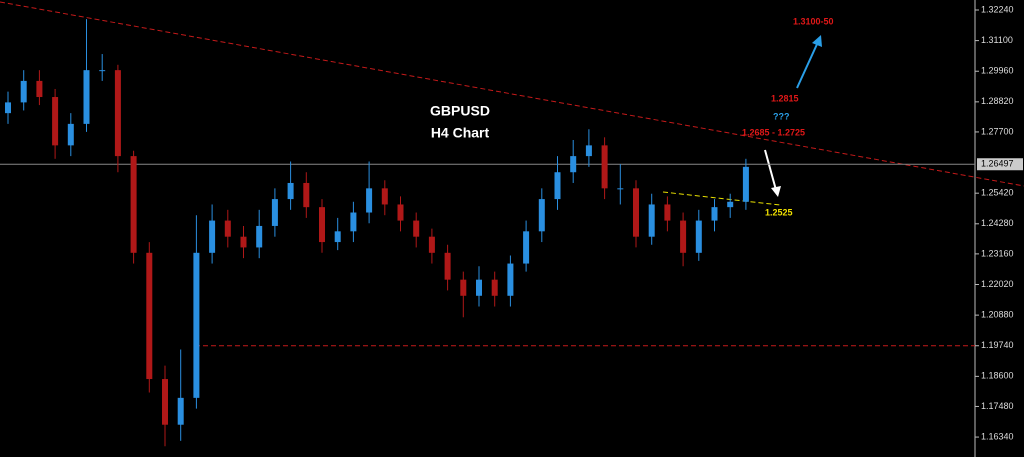 The width and height of the screenshot is (1024, 457). What do you see at coordinates (721, 198) in the screenshot?
I see `support-trend-line` at bounding box center [721, 198].